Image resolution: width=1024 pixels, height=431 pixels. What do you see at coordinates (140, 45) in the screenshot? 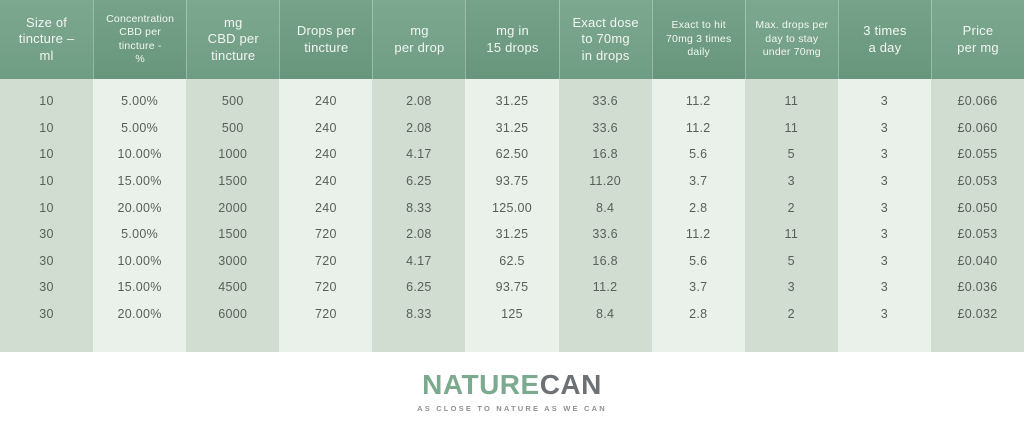
I see `header-line: tincture -` at bounding box center [140, 45].